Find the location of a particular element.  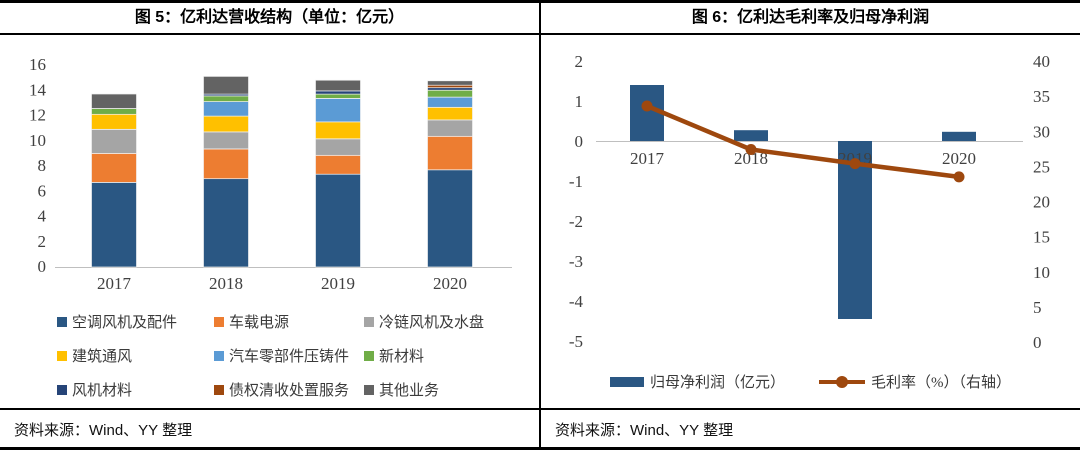

legend-item: 冷链风机及水盘 is located at coordinates (443, 321).